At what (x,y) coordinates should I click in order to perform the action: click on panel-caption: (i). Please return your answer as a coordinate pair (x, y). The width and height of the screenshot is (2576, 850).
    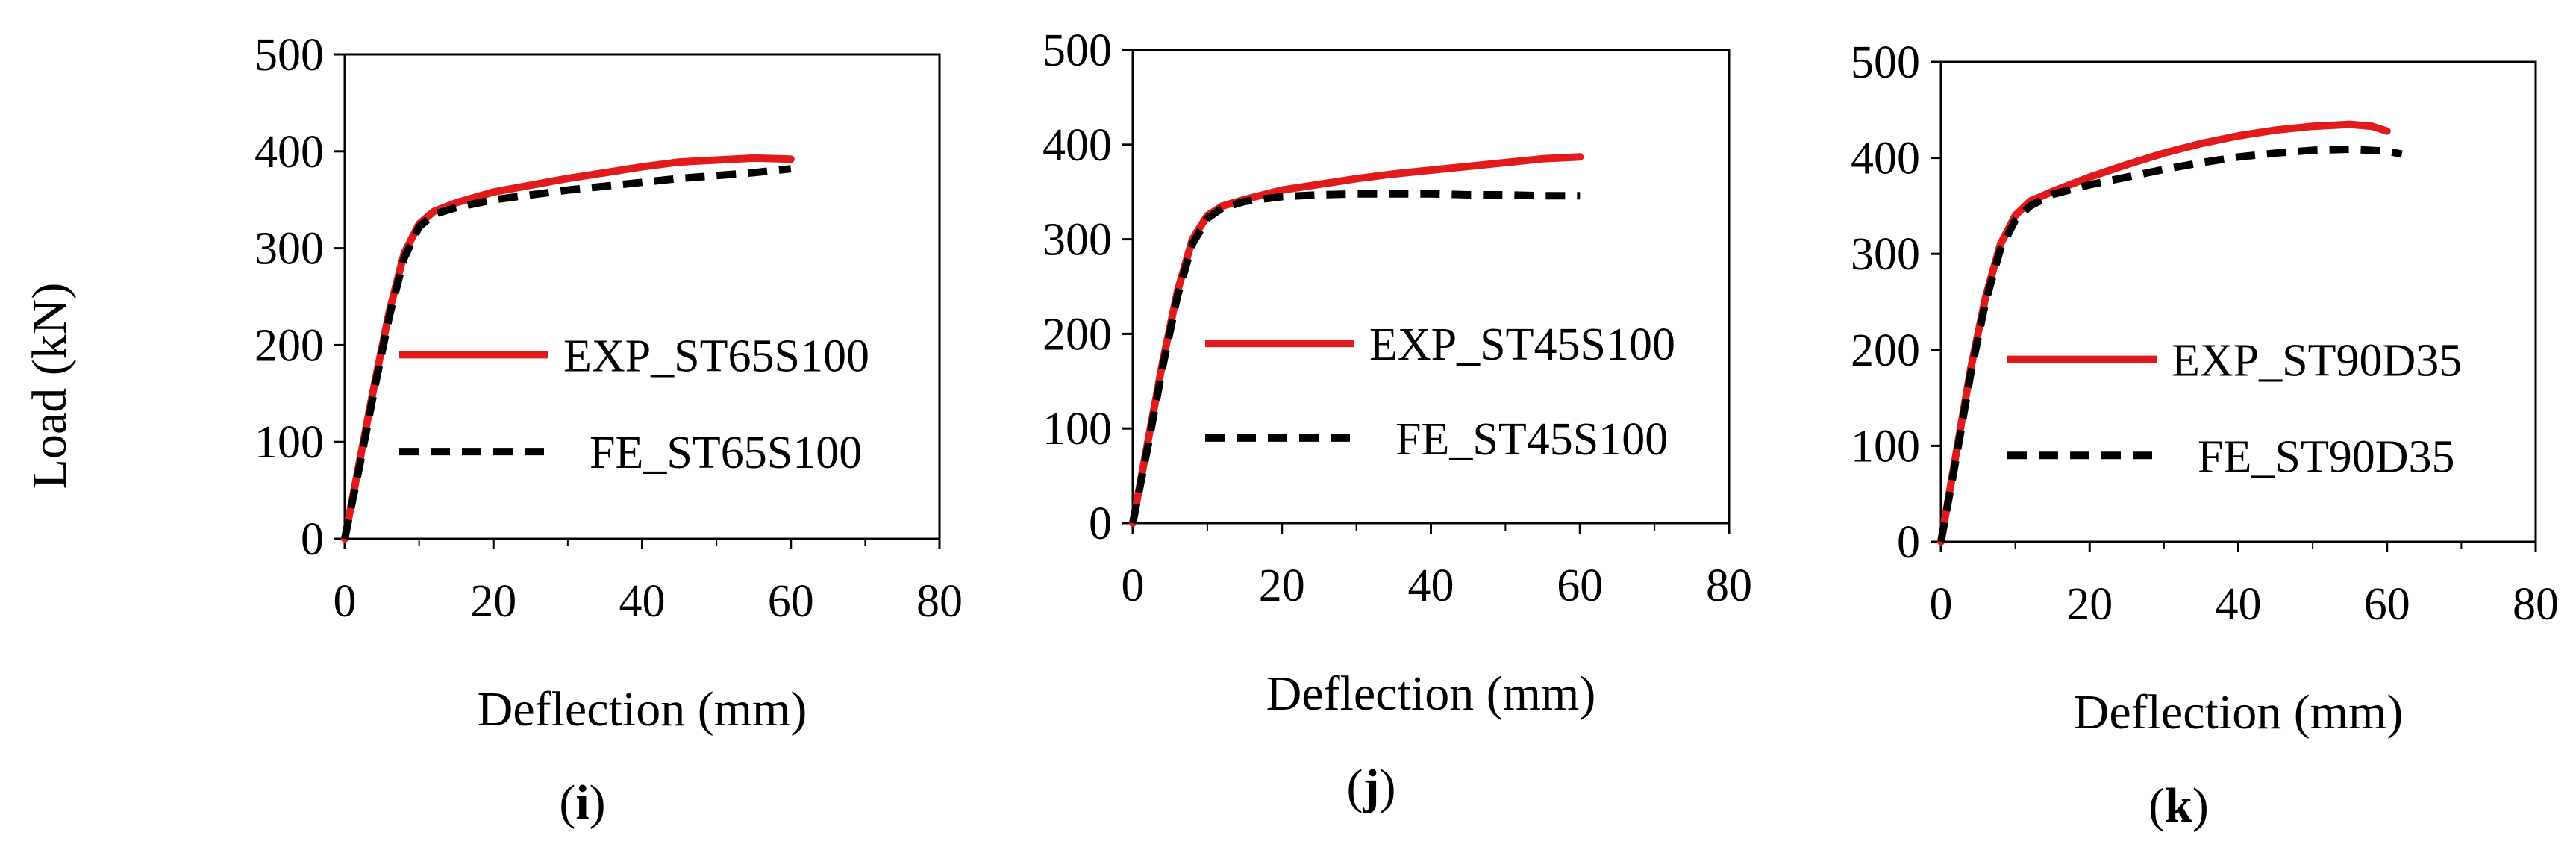
    Looking at the image, I should click on (582, 803).